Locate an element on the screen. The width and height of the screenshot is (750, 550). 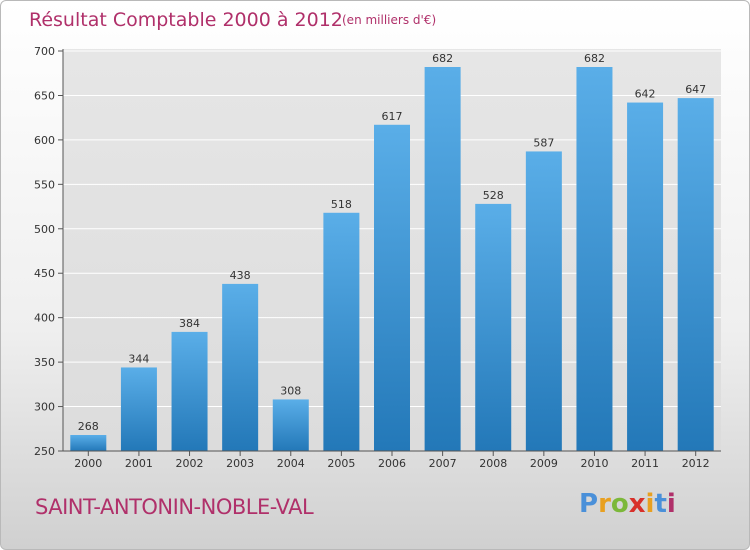
bar-value-label: 344 is located at coordinates (138, 358).